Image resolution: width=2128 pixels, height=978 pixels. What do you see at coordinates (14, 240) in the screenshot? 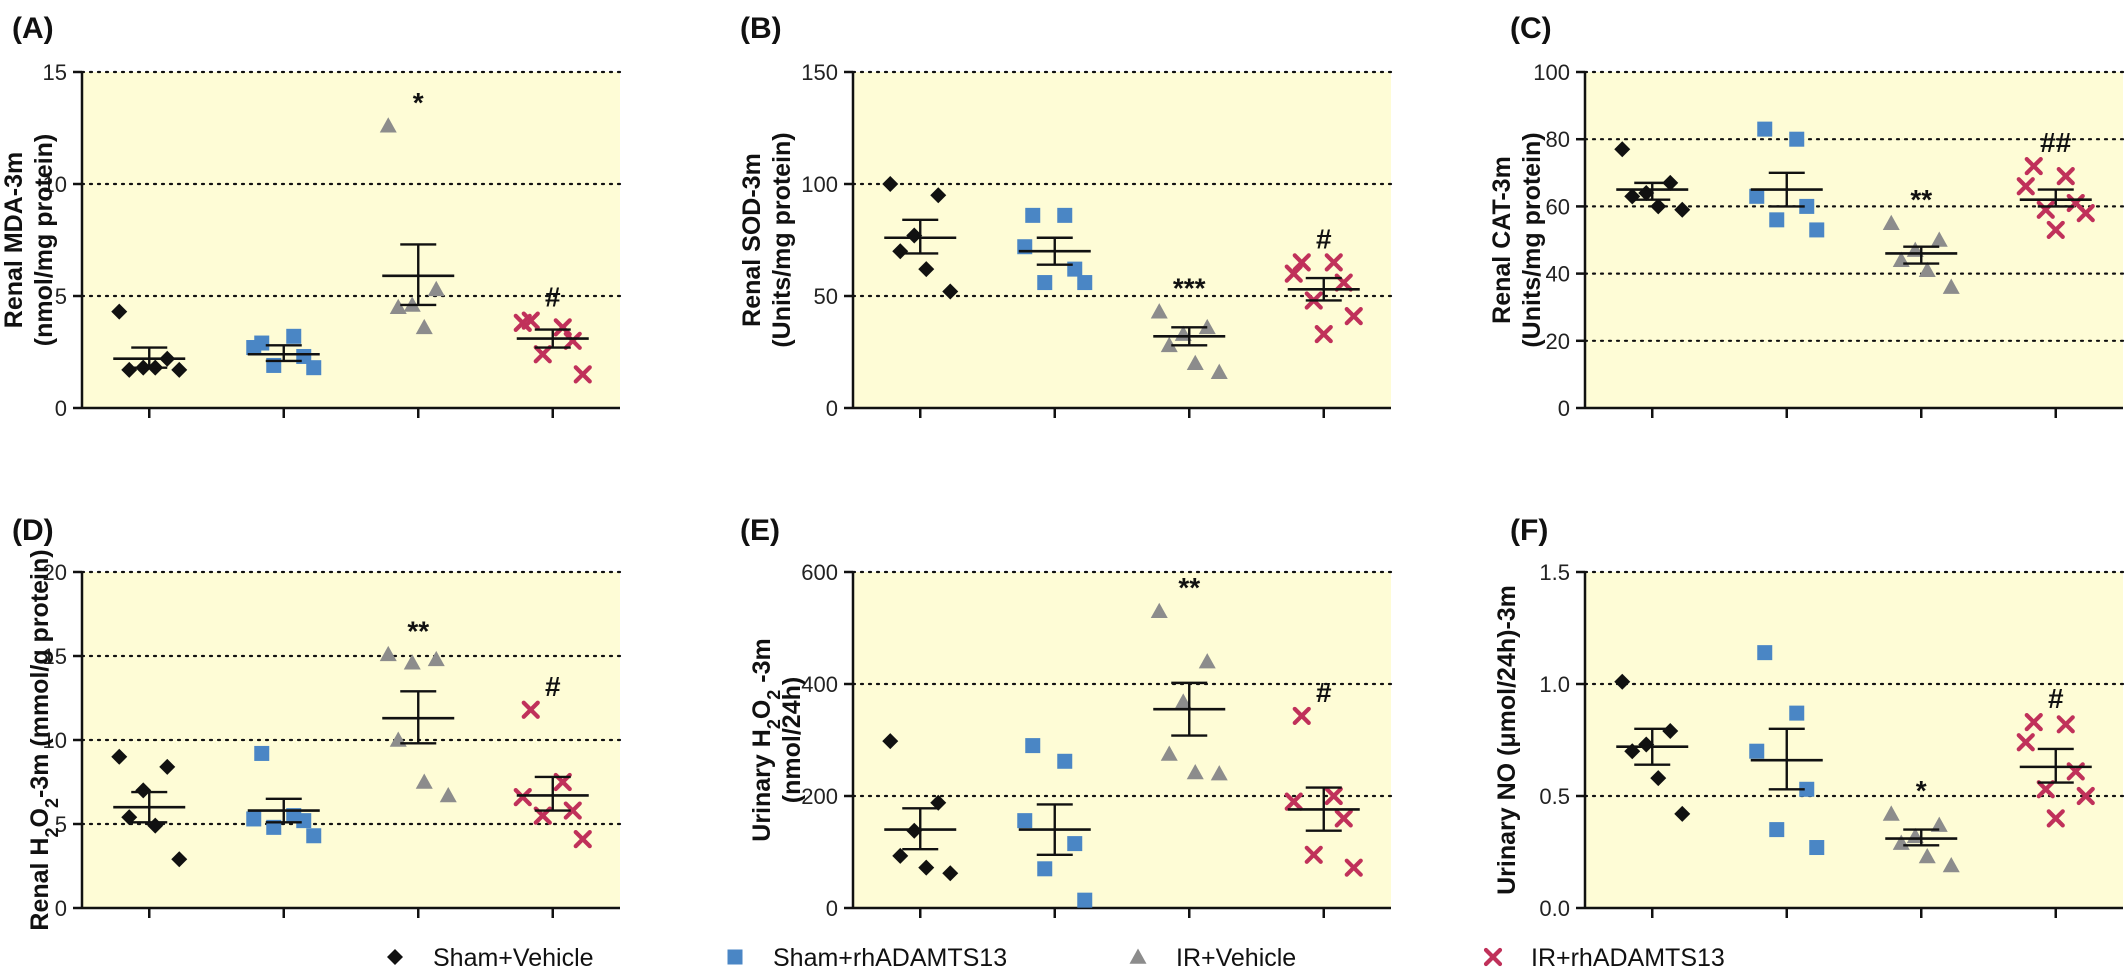
I see `y-axis-label: Renal MDA-3m` at bounding box center [14, 240].